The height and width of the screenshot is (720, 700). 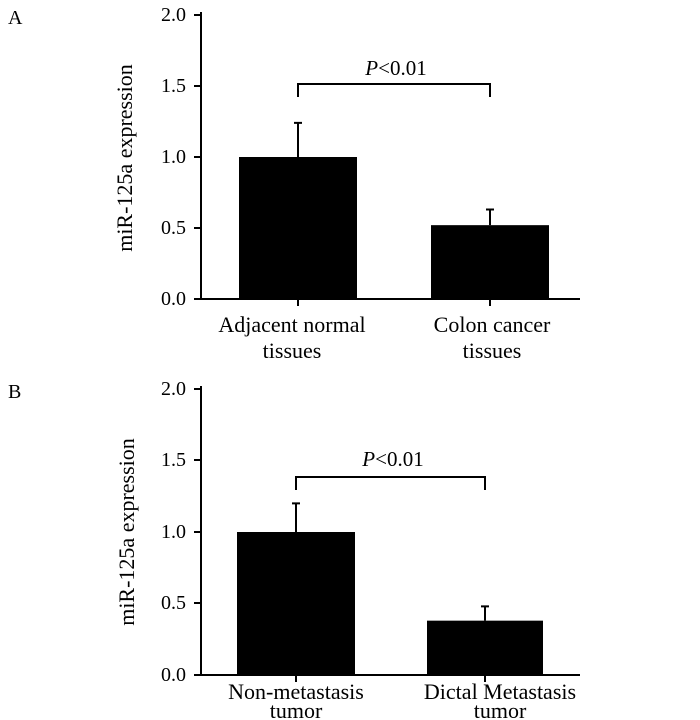 What do you see at coordinates (124, 158) in the screenshot?
I see `y-axis-label-a: miR-125a expression` at bounding box center [124, 158].